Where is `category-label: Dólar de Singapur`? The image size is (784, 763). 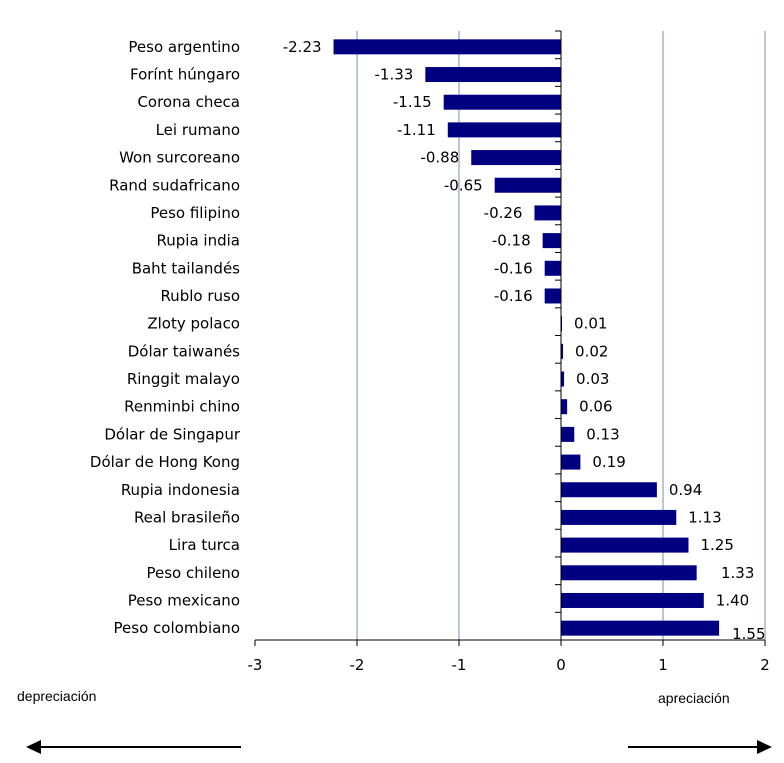
category-label: Dólar de Singapur is located at coordinates (172, 434).